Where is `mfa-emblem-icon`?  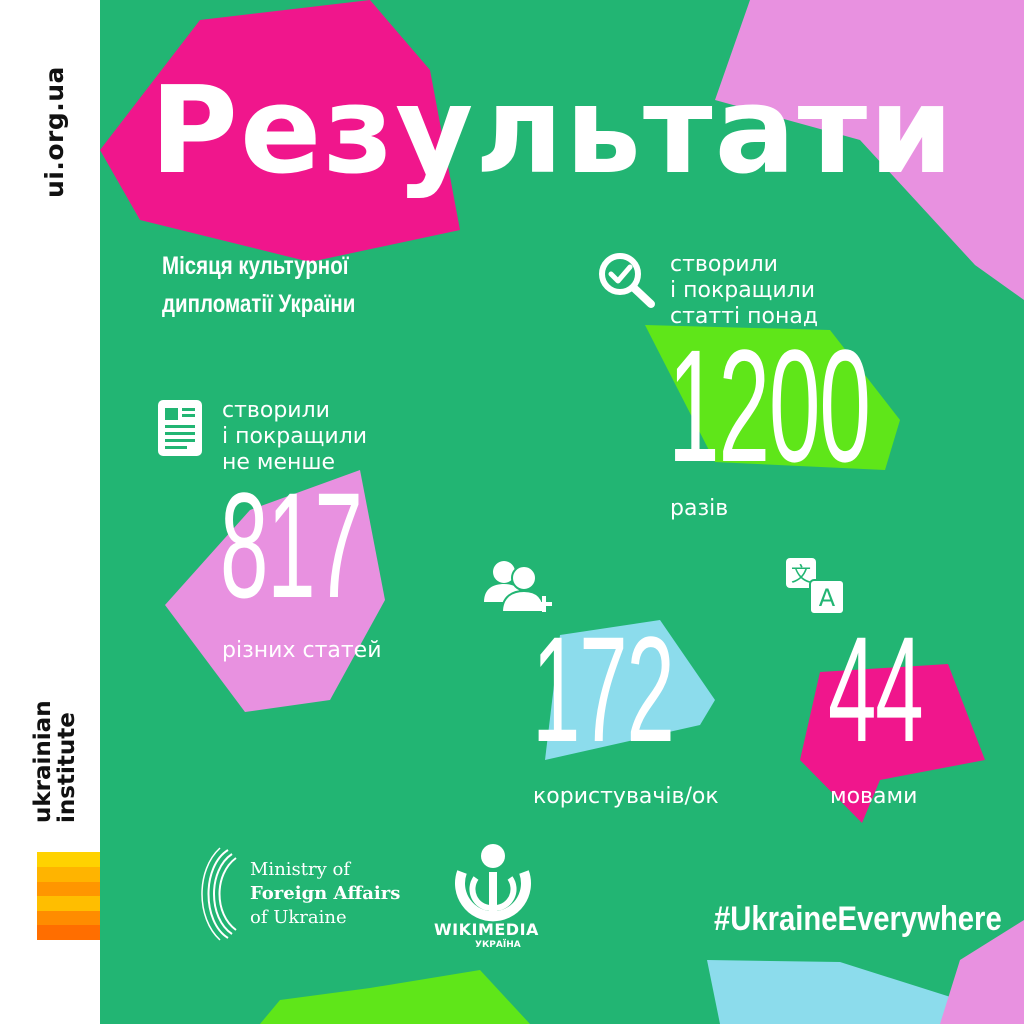
mfa-emblem-icon is located at coordinates (219, 894).